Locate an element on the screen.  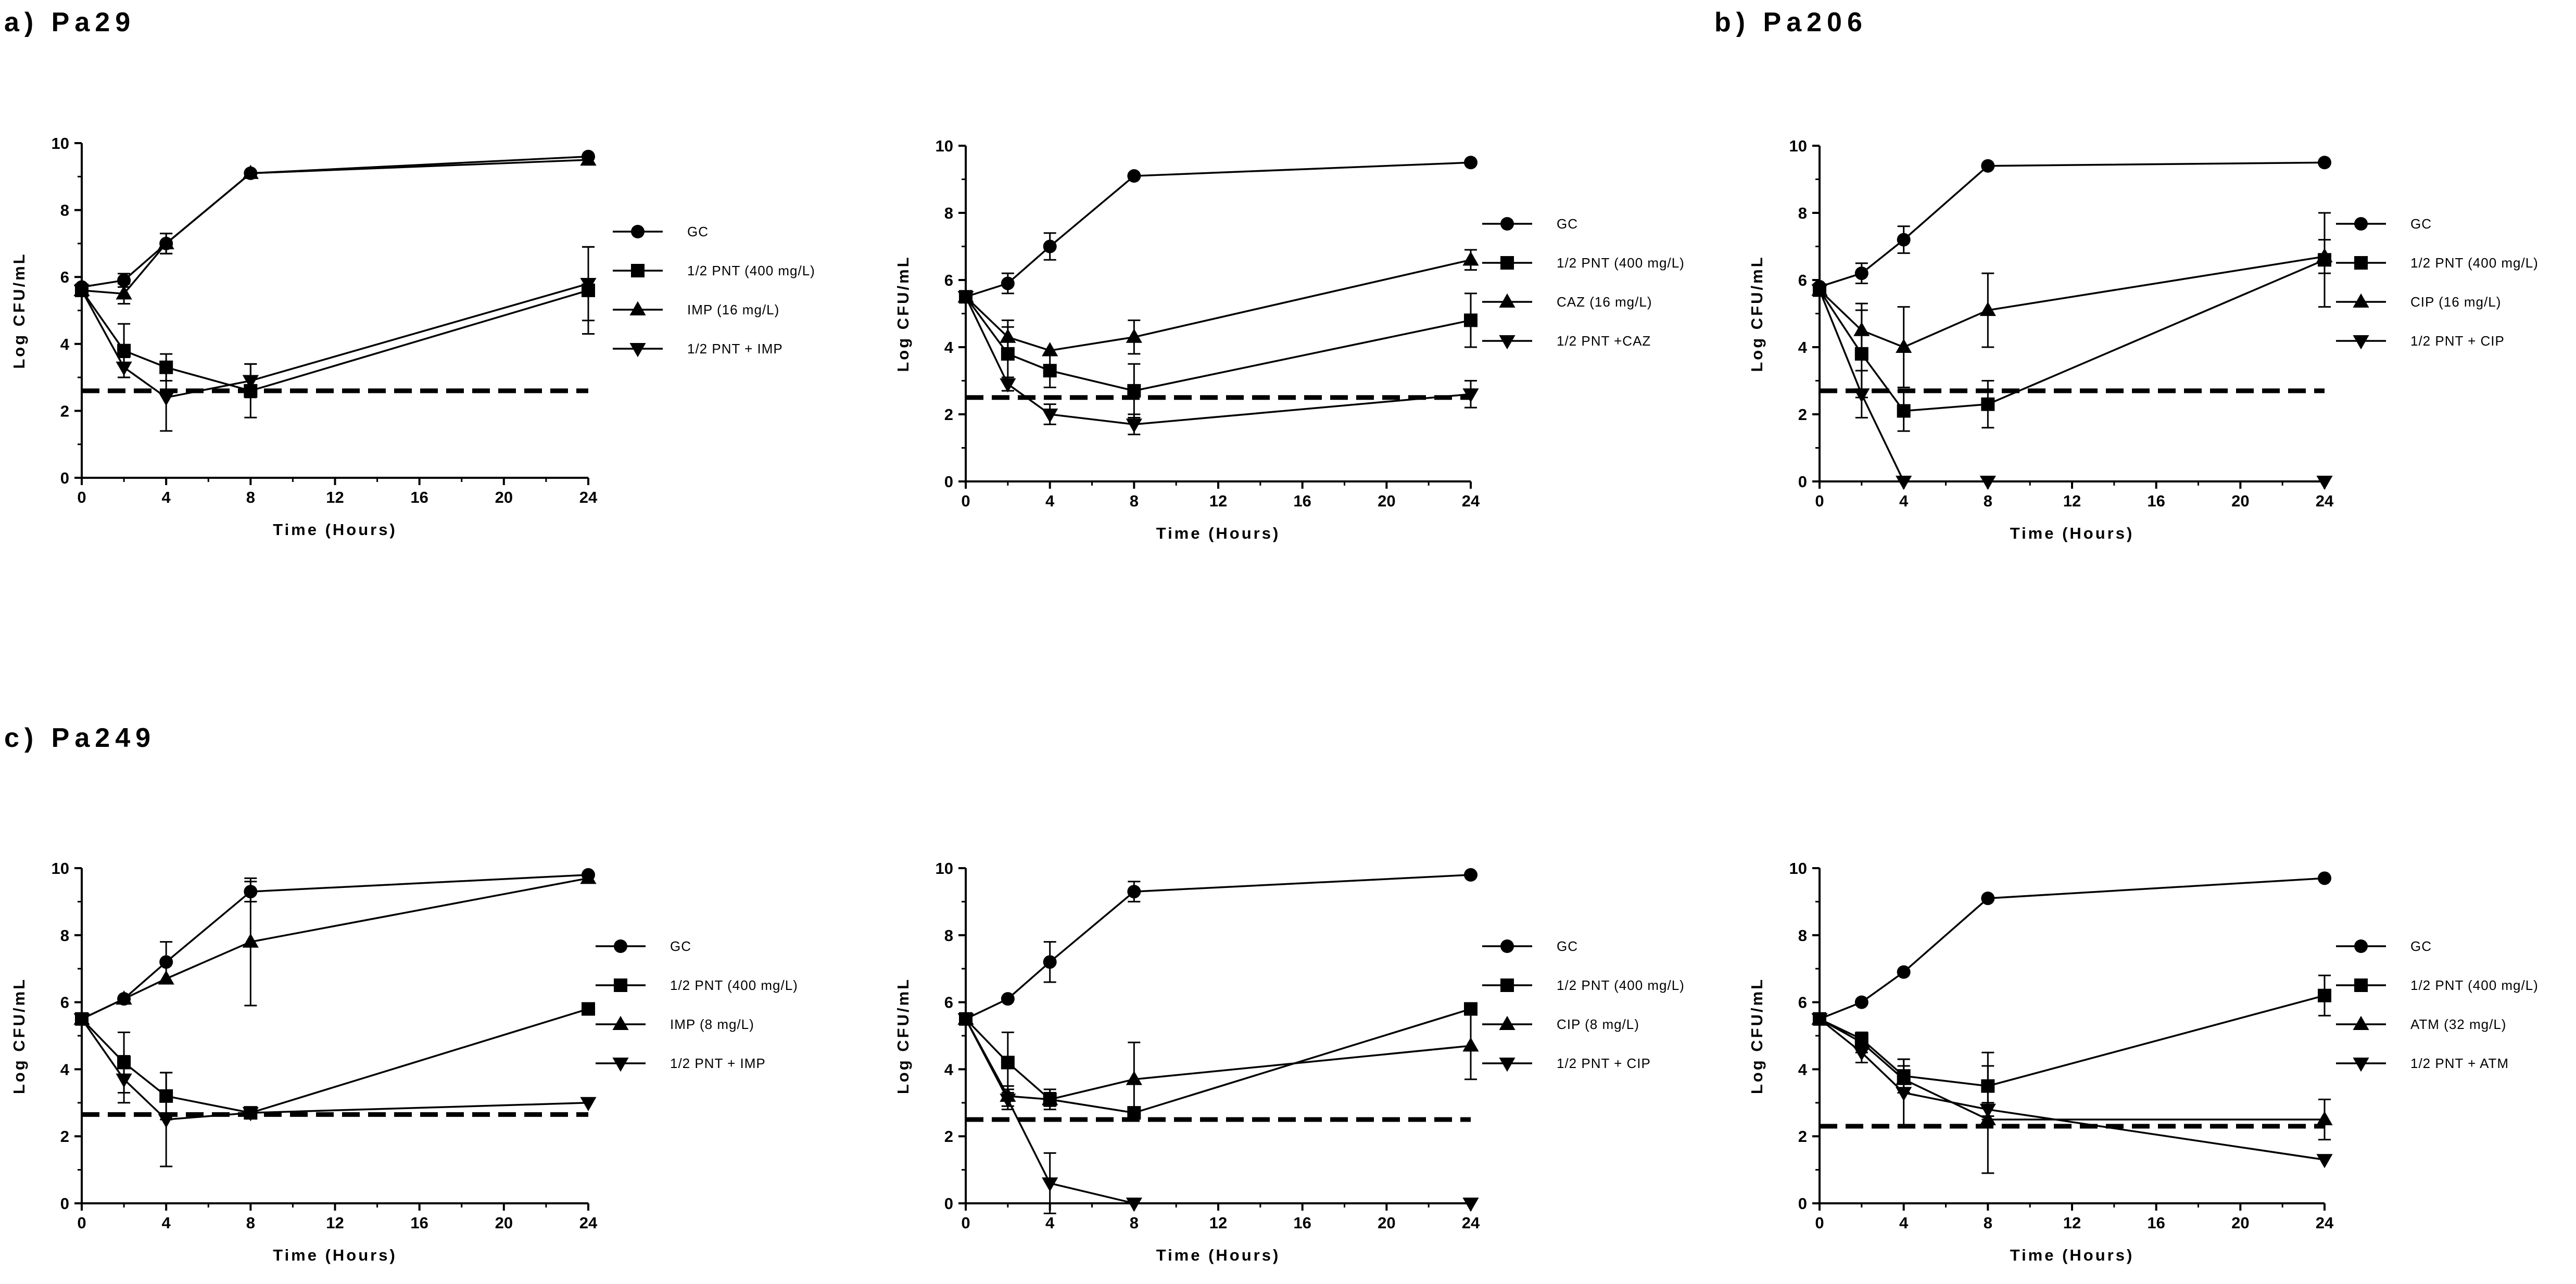
legend-label: 1/2 PNT + CIP is located at coordinates (1604, 1063).